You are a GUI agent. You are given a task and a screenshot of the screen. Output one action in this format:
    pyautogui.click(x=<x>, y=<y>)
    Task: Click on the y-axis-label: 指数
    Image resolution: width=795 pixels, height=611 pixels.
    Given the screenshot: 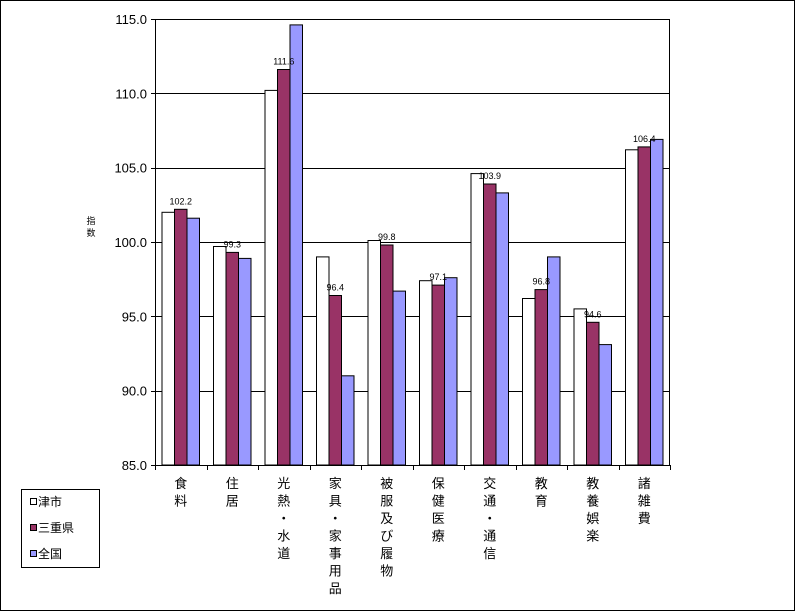 What is the action you would take?
    pyautogui.click(x=90, y=227)
    